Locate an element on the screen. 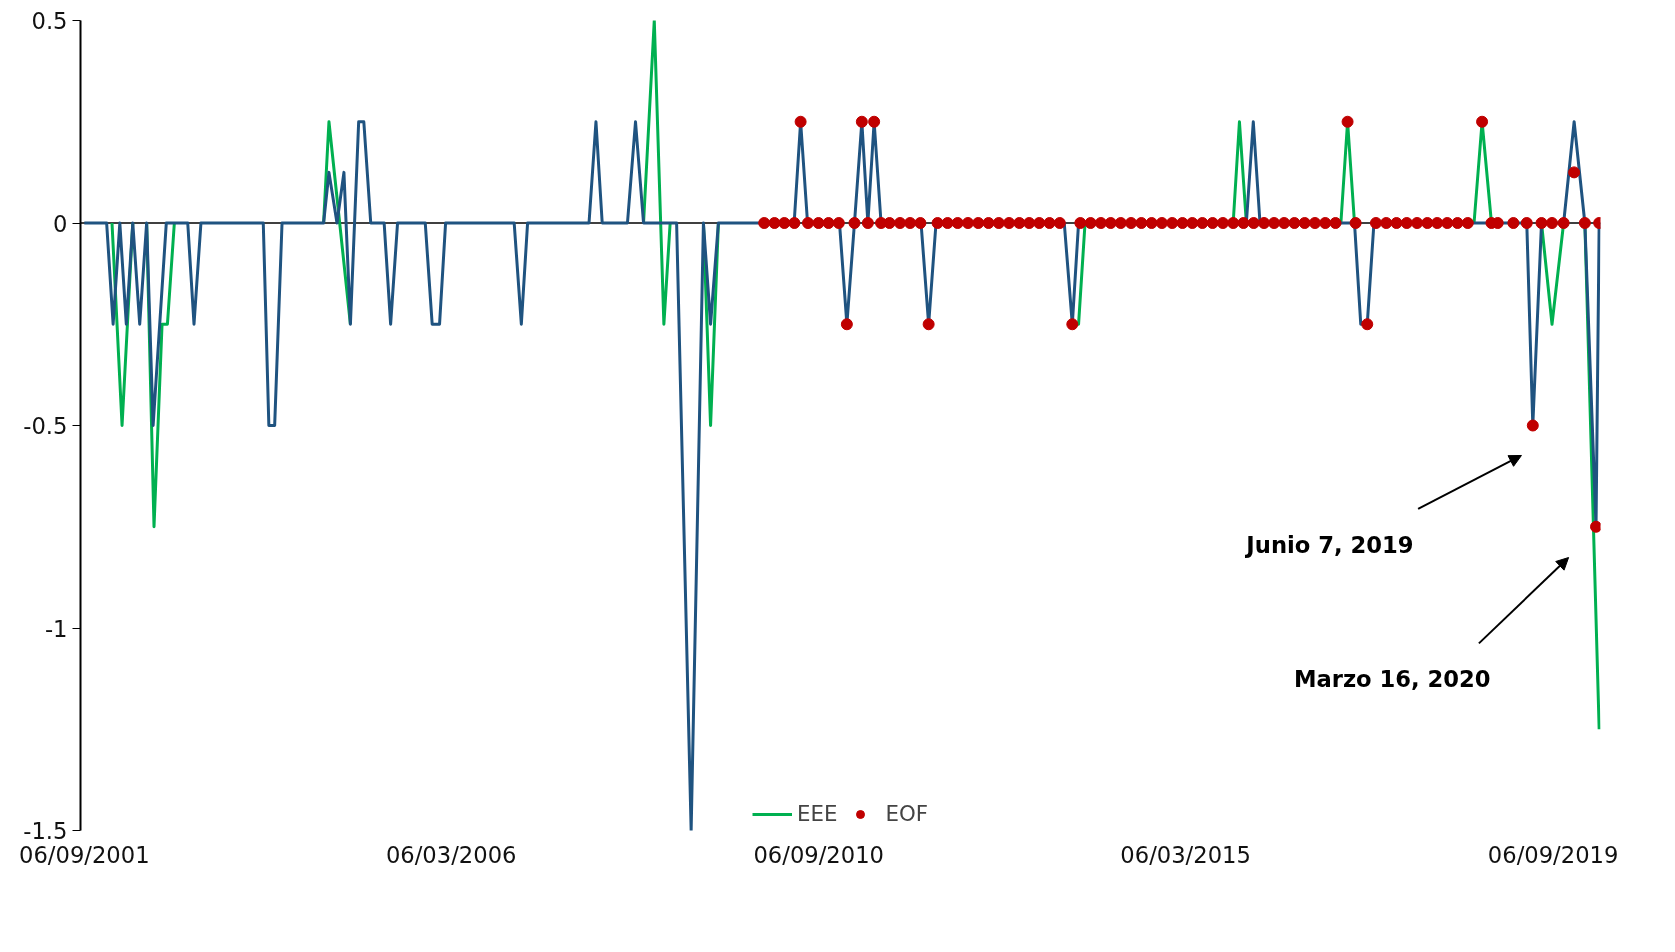 This screenshot has width=1675, height=952. x-tick-label: 06/09/2001 is located at coordinates (84, 854).